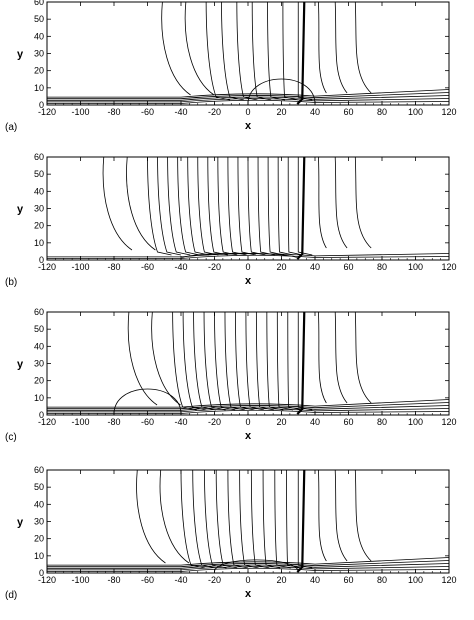 The width and height of the screenshot is (474, 620). Describe the element at coordinates (20, 523) in the screenshot. I see `y-axis-title: y` at that location.